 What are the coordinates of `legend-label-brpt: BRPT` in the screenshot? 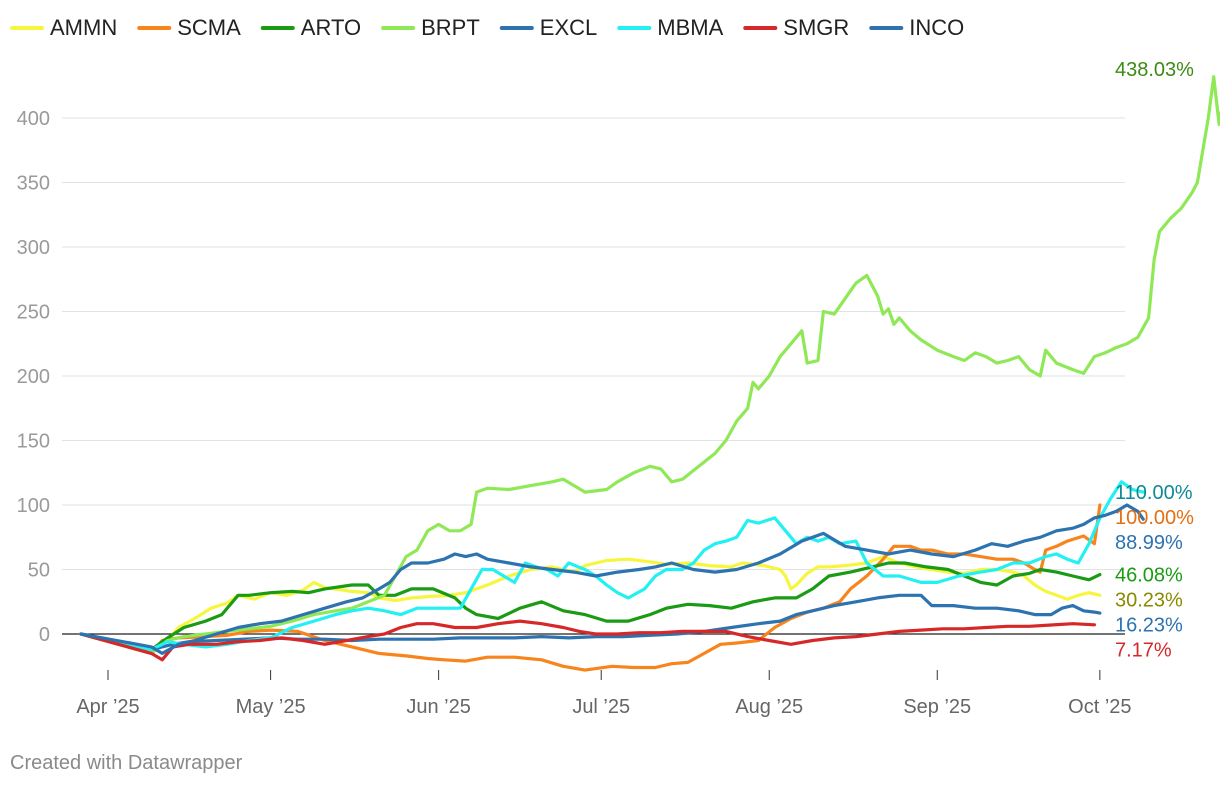 It's located at (450, 27).